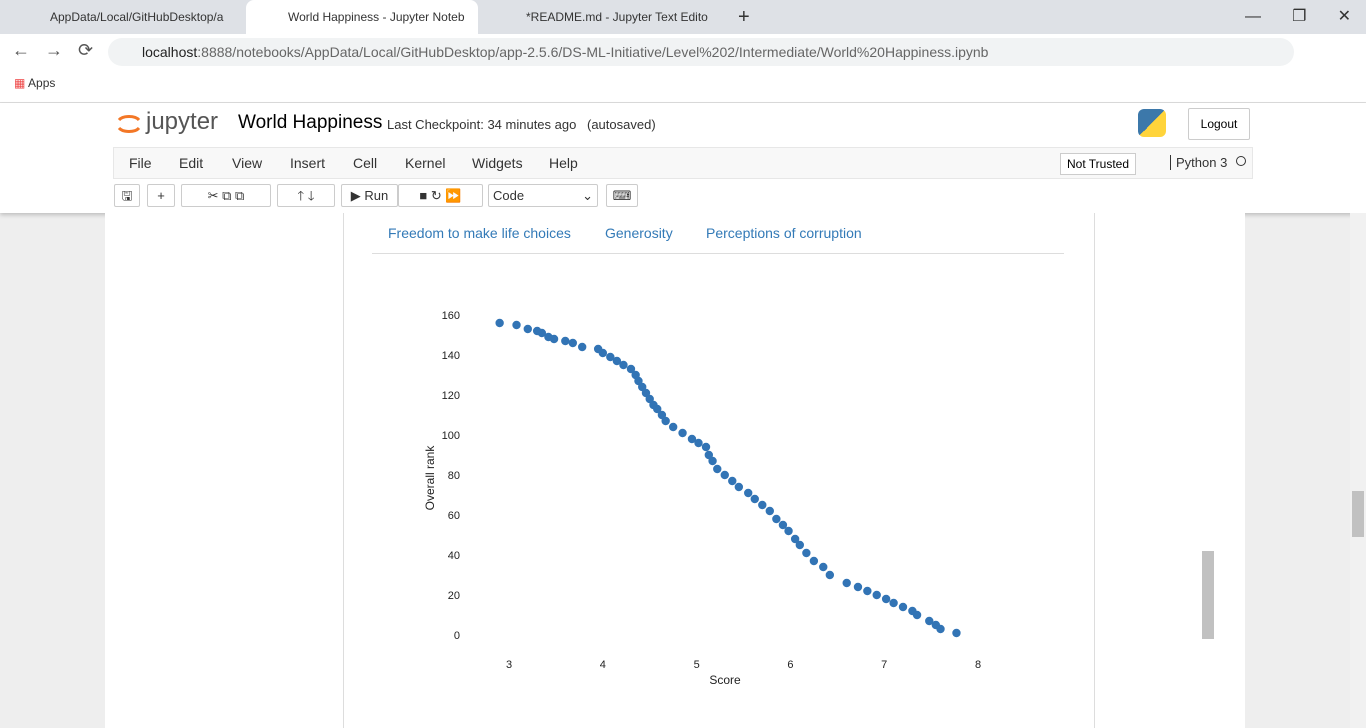  I want to click on scrollbar, so click(1358, 470).